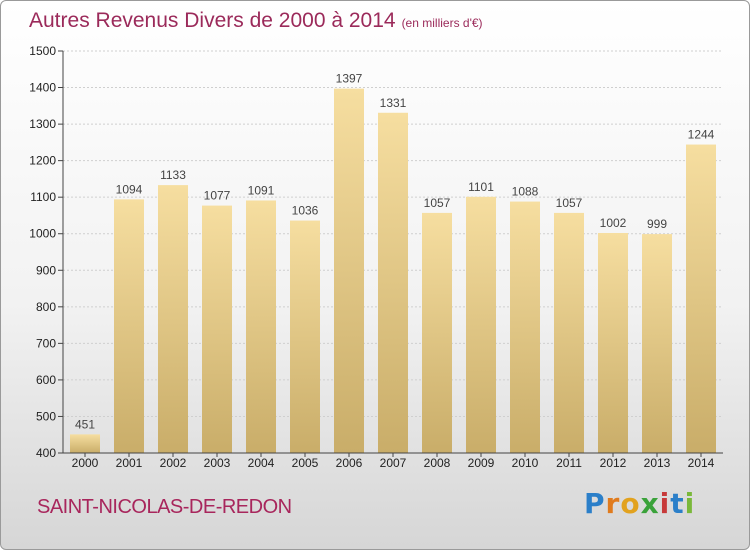 This screenshot has width=750, height=550. Describe the element at coordinates (349, 463) in the screenshot. I see `x-tick-label: 2006` at that location.